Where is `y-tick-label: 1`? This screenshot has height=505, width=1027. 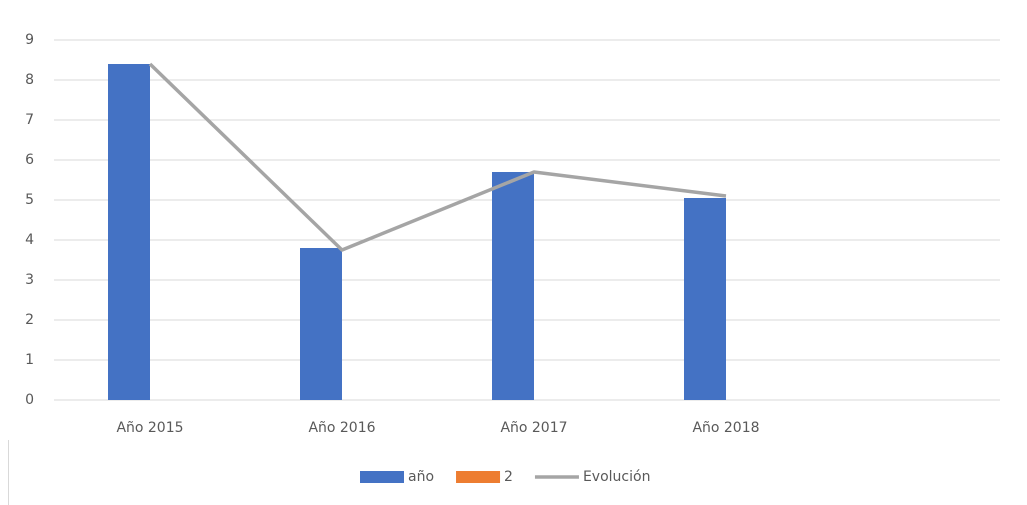 y-tick-label: 1 is located at coordinates (29, 360).